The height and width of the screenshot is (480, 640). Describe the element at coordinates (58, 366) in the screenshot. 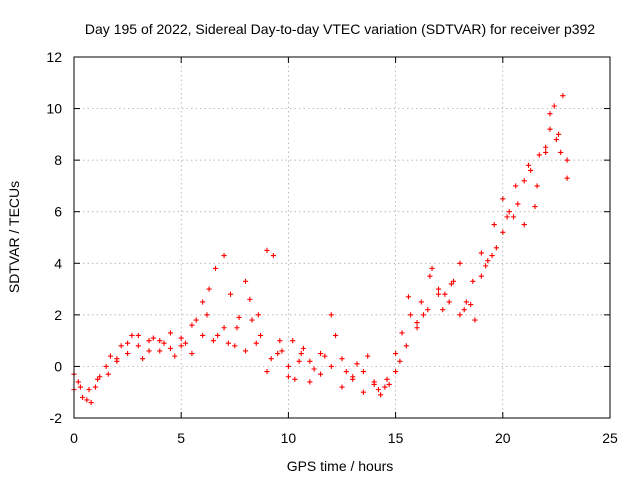

I see `y-tick-label: 0` at that location.